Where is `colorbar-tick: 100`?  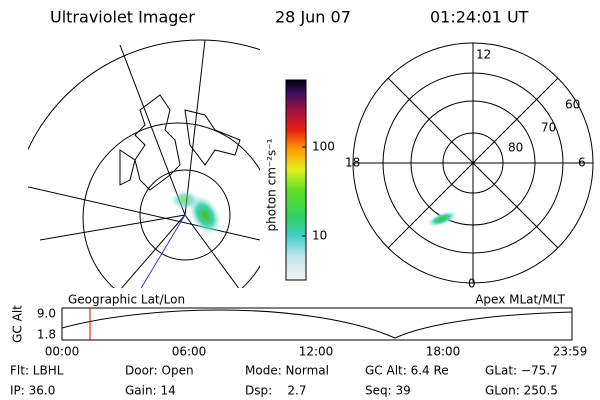
colorbar-tick: 100 is located at coordinates (323, 147).